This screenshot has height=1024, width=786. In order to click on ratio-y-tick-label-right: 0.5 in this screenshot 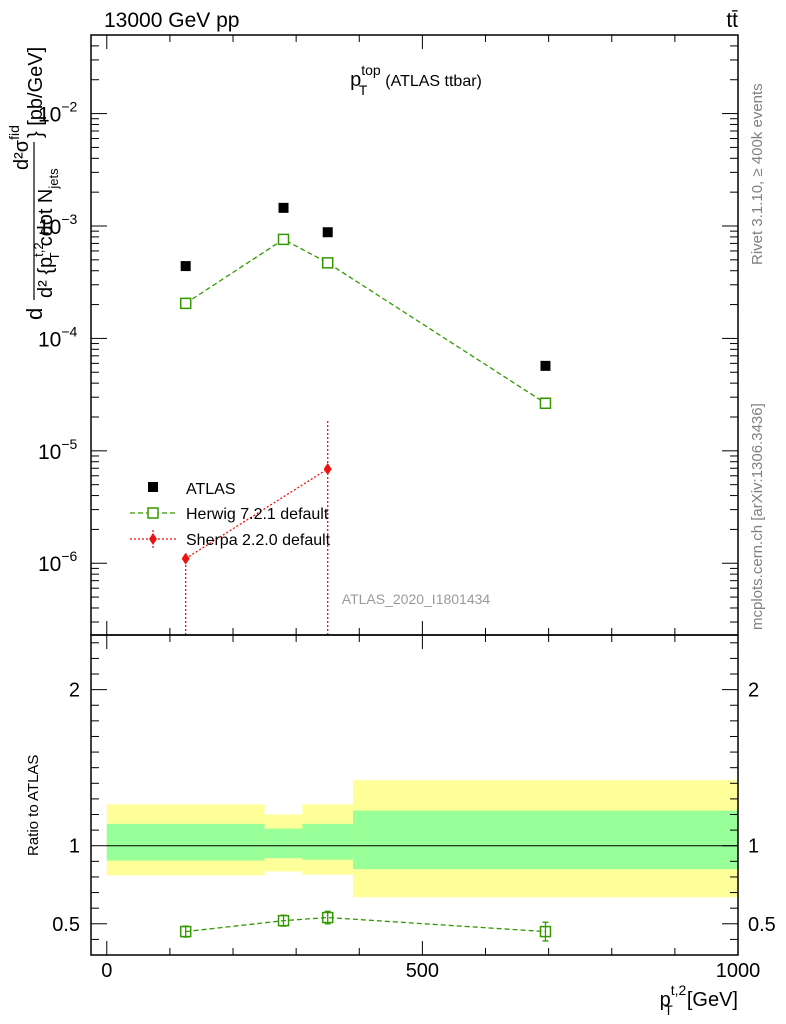, I will do `click(762, 925)`.